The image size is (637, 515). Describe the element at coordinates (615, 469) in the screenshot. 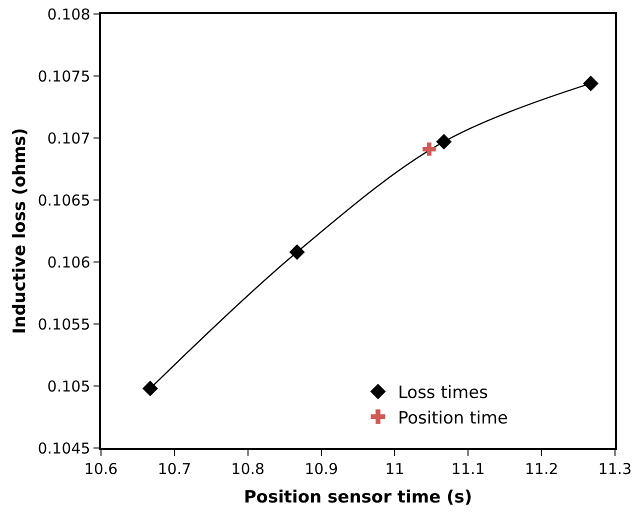

I see `x-tick-label: 11.3` at that location.